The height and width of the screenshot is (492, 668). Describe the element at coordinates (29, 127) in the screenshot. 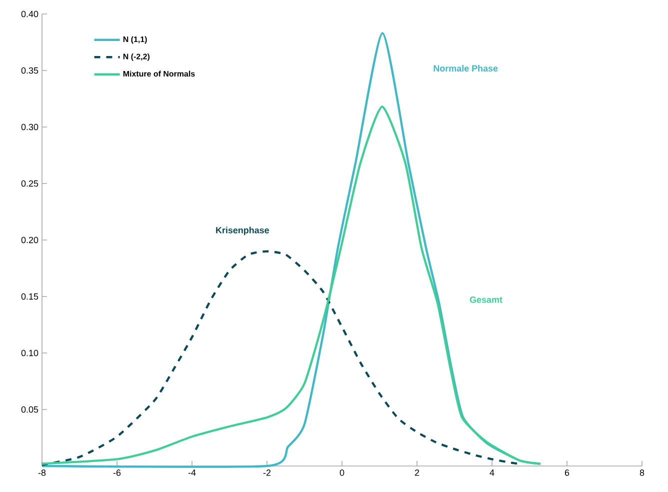

I see `y-tick-label: 0.30` at that location.